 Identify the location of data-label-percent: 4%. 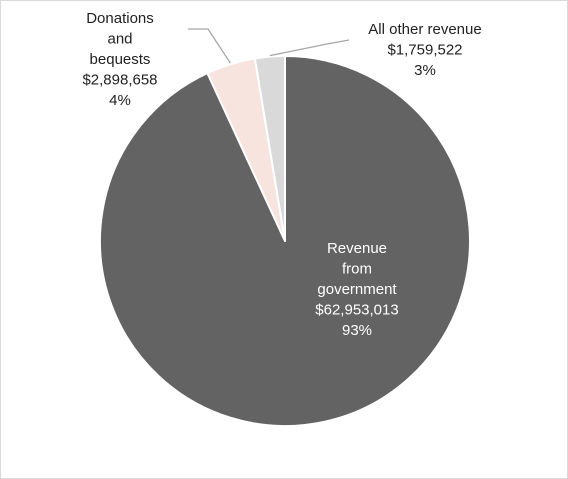
(120, 100).